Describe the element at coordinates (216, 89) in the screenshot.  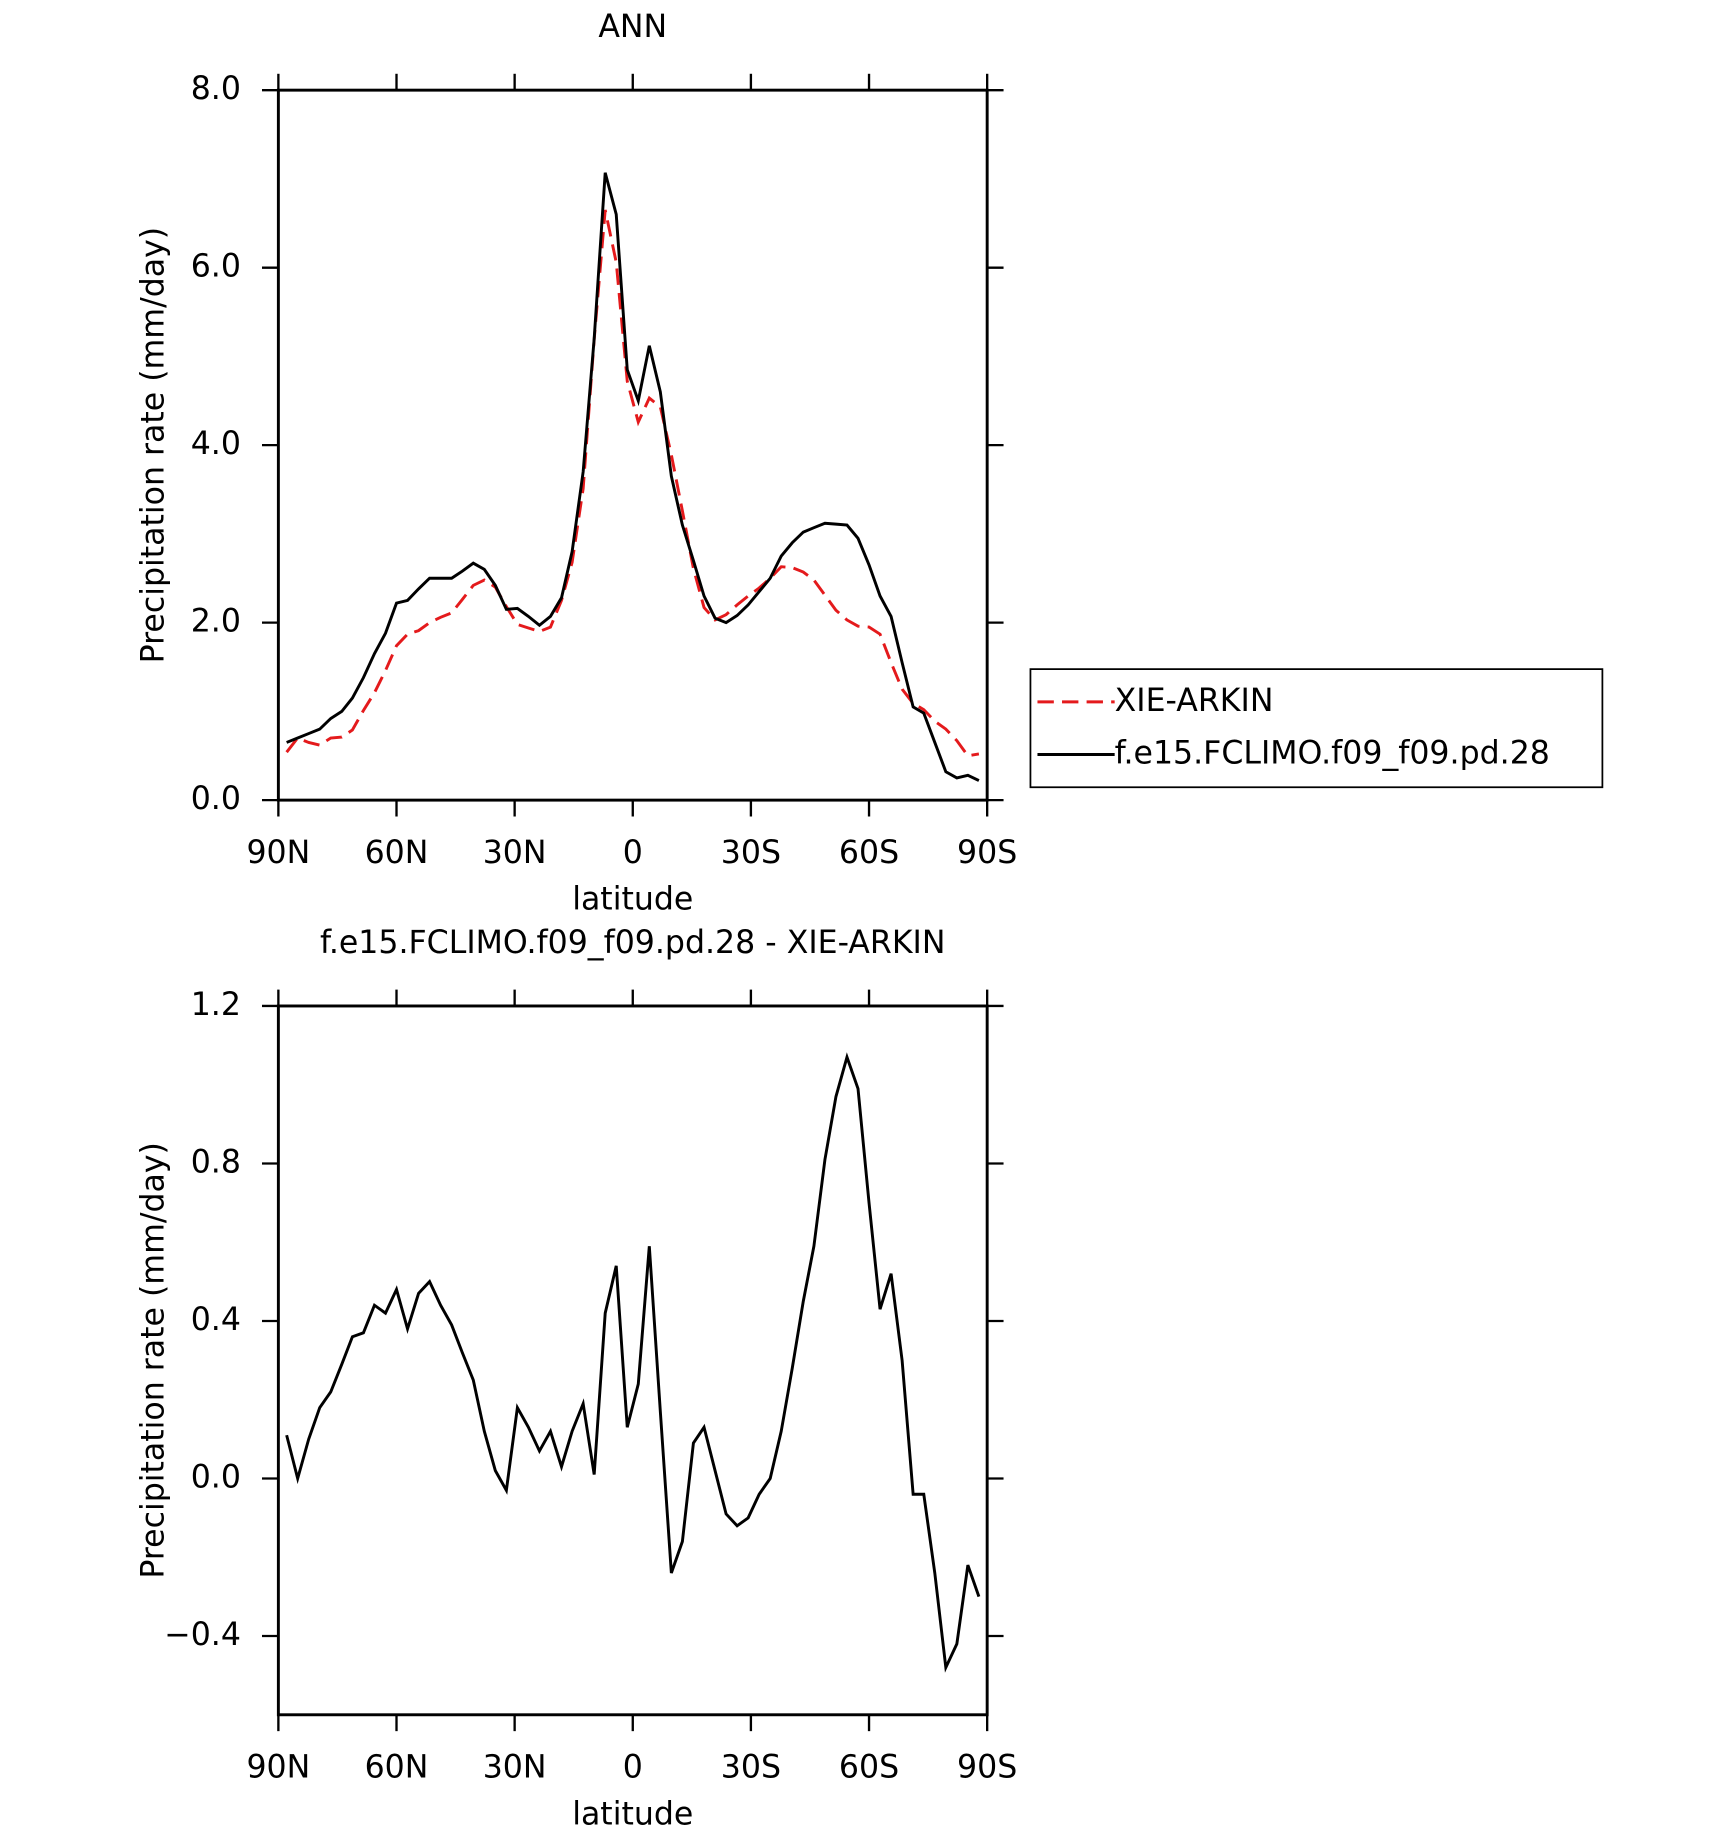
I see `y-tick-label: 8.0` at that location.